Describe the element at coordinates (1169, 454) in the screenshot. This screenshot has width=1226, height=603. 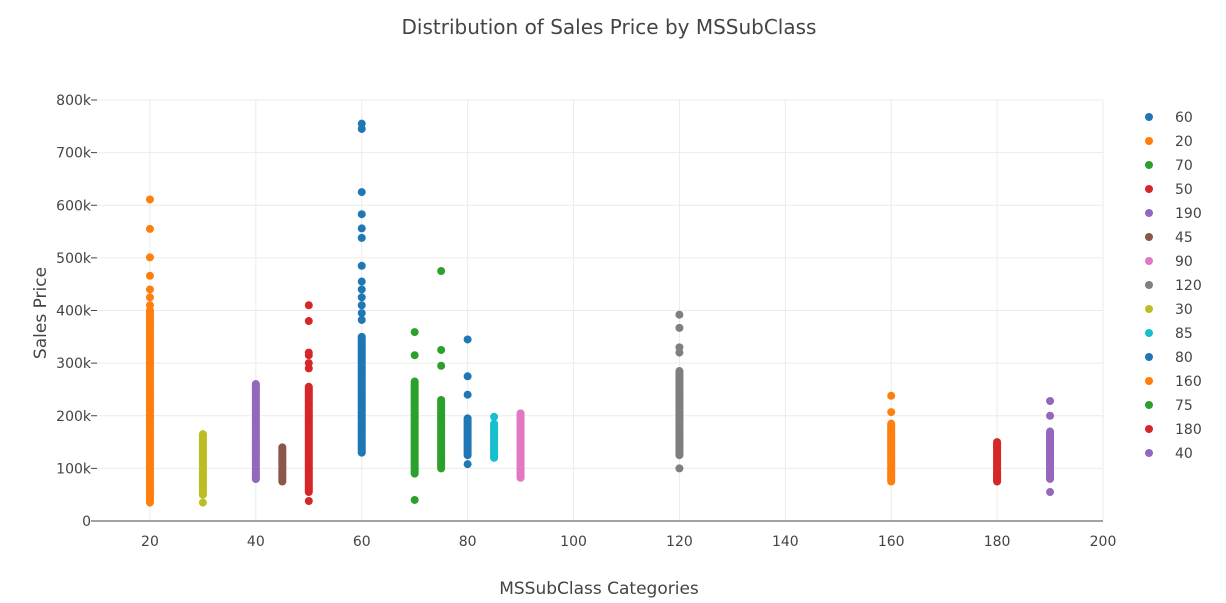
I see `legend-item-40: 40` at that location.